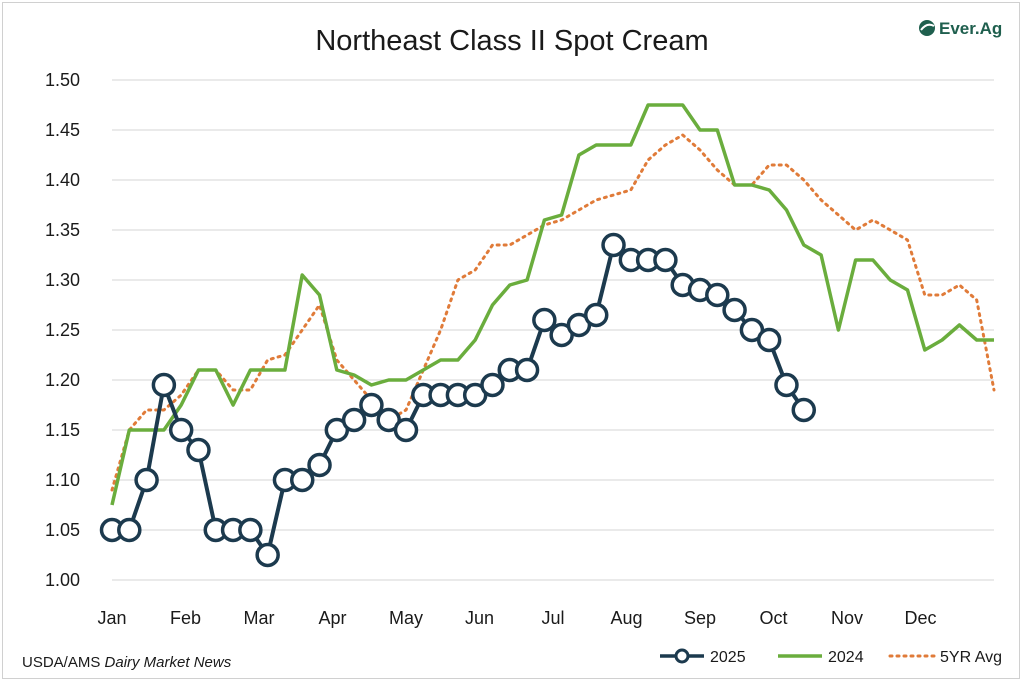 Image resolution: width=1024 pixels, height=683 pixels. I want to click on legend-label-2025: 2025, so click(728, 657).